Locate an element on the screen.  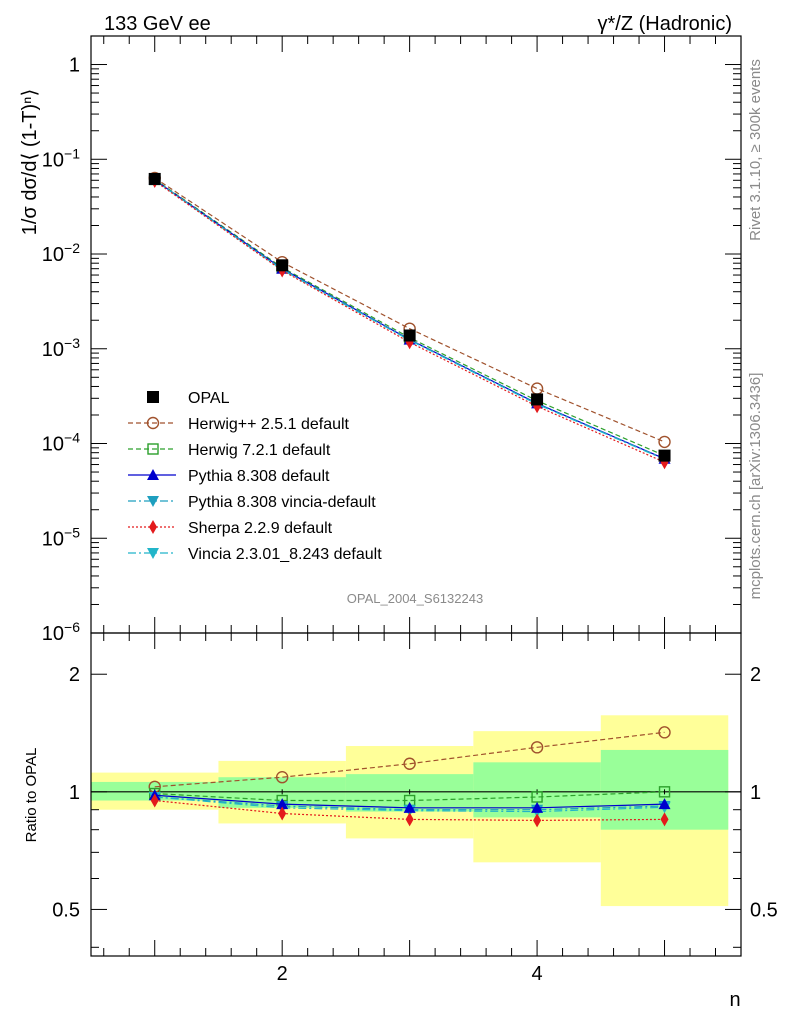
main-y-tick-label: 10⁻¹ is located at coordinates (61, 158).